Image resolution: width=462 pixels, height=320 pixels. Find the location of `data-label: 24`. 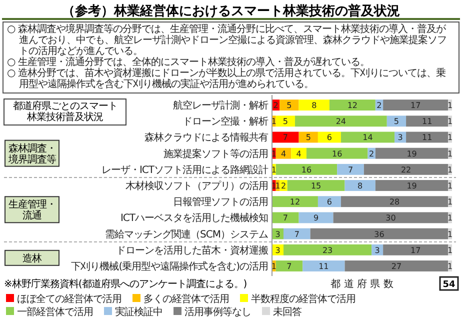

data-label: 24 is located at coordinates (341, 121).